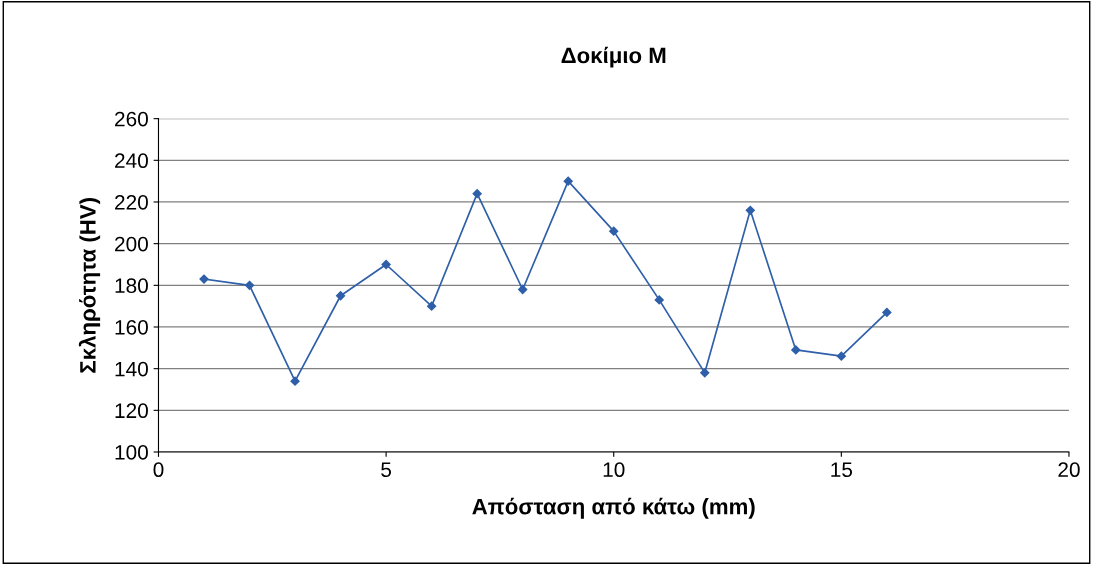 The width and height of the screenshot is (1093, 565). I want to click on y-tick-label: 200, so click(131, 244).